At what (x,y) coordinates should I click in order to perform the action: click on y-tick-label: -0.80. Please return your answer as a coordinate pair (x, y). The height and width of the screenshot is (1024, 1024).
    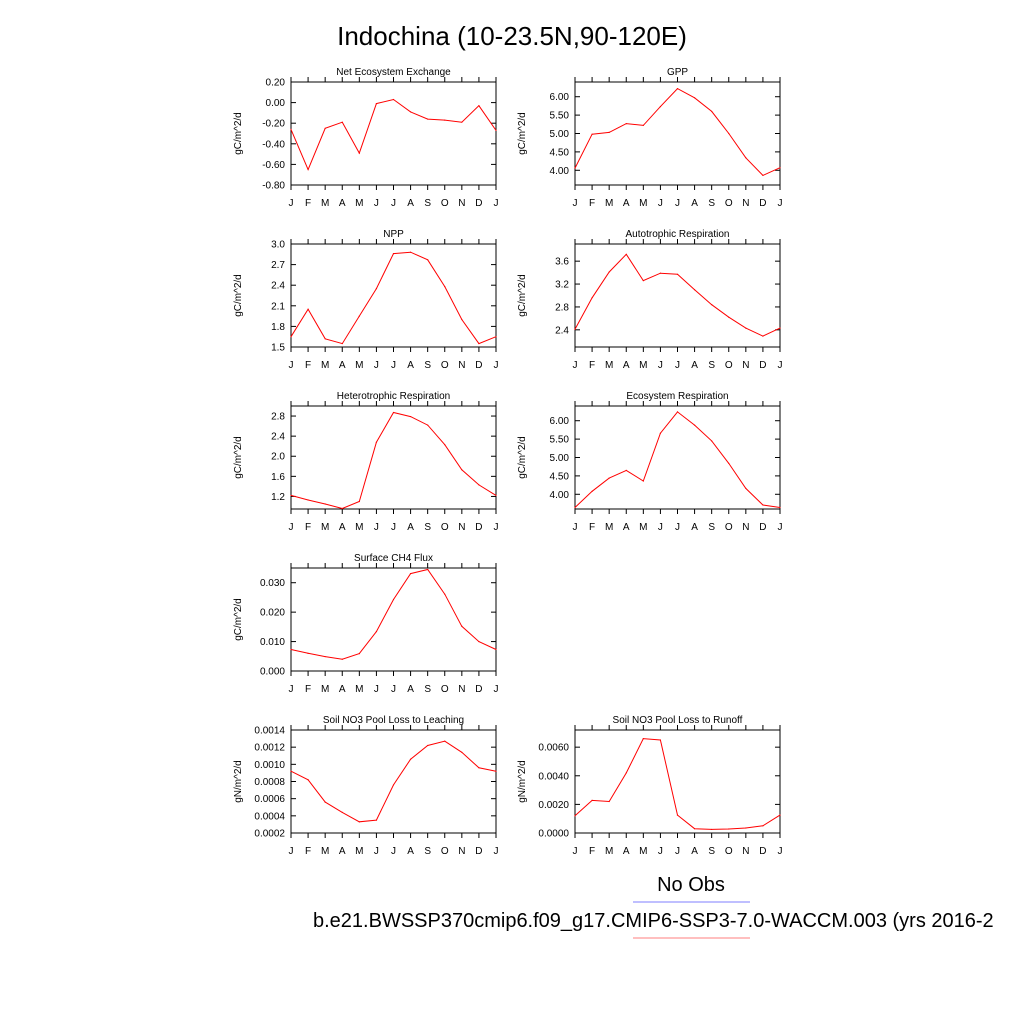
    Looking at the image, I should click on (273, 186).